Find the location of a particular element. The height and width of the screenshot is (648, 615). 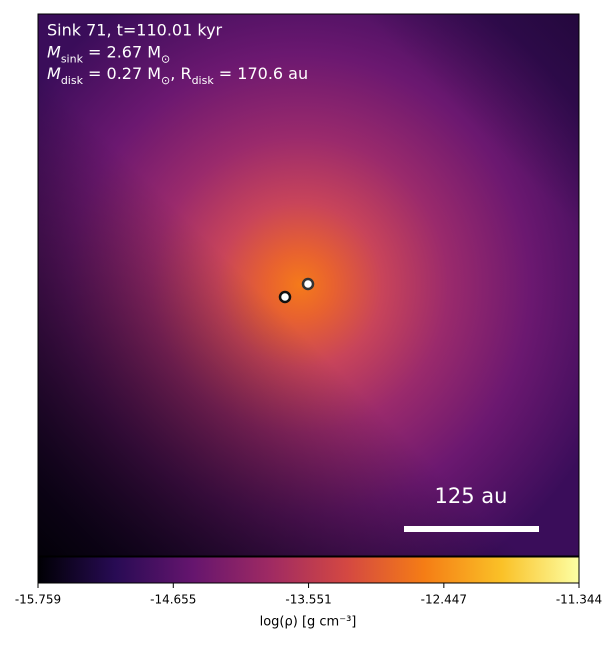

colorbar is located at coordinates (308, 570).